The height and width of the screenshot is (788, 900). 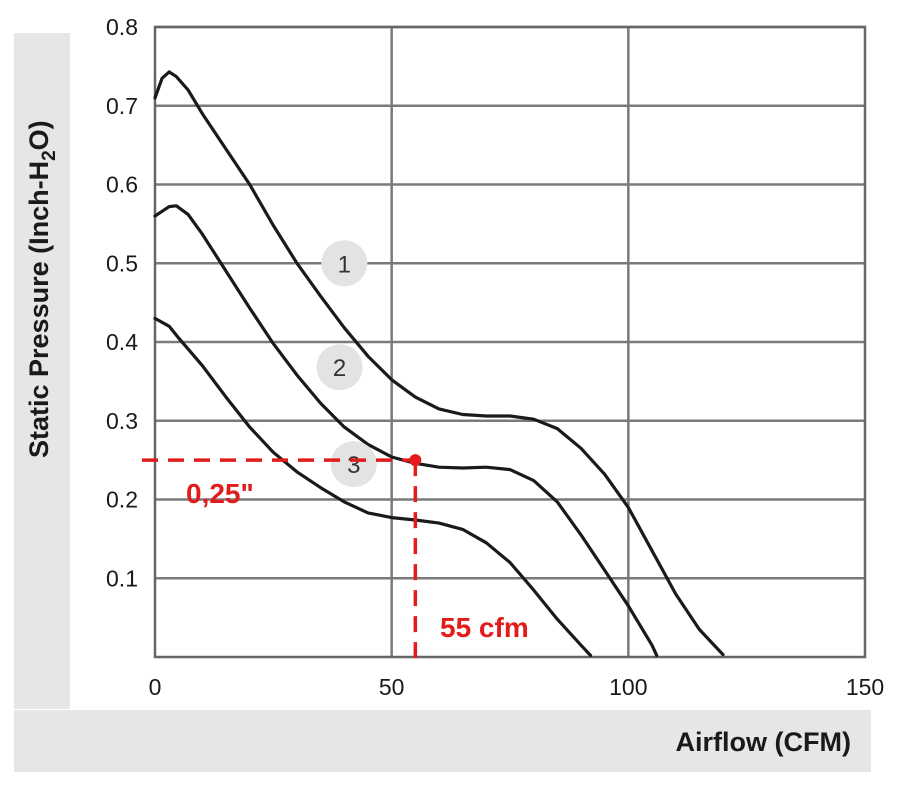 What do you see at coordinates (122, 106) in the screenshot?
I see `y-tick-label: 0.7` at bounding box center [122, 106].